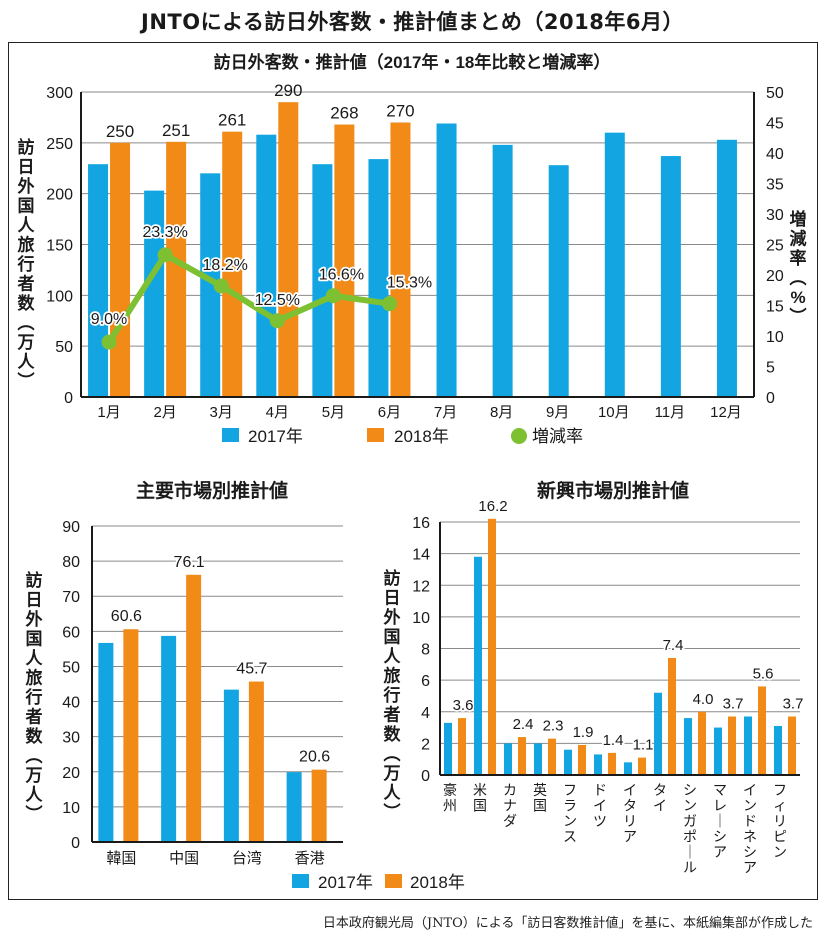 The height and width of the screenshot is (947, 825). What do you see at coordinates (600, 805) in the screenshot?
I see `x-tick-label: ドイツ` at bounding box center [600, 805].